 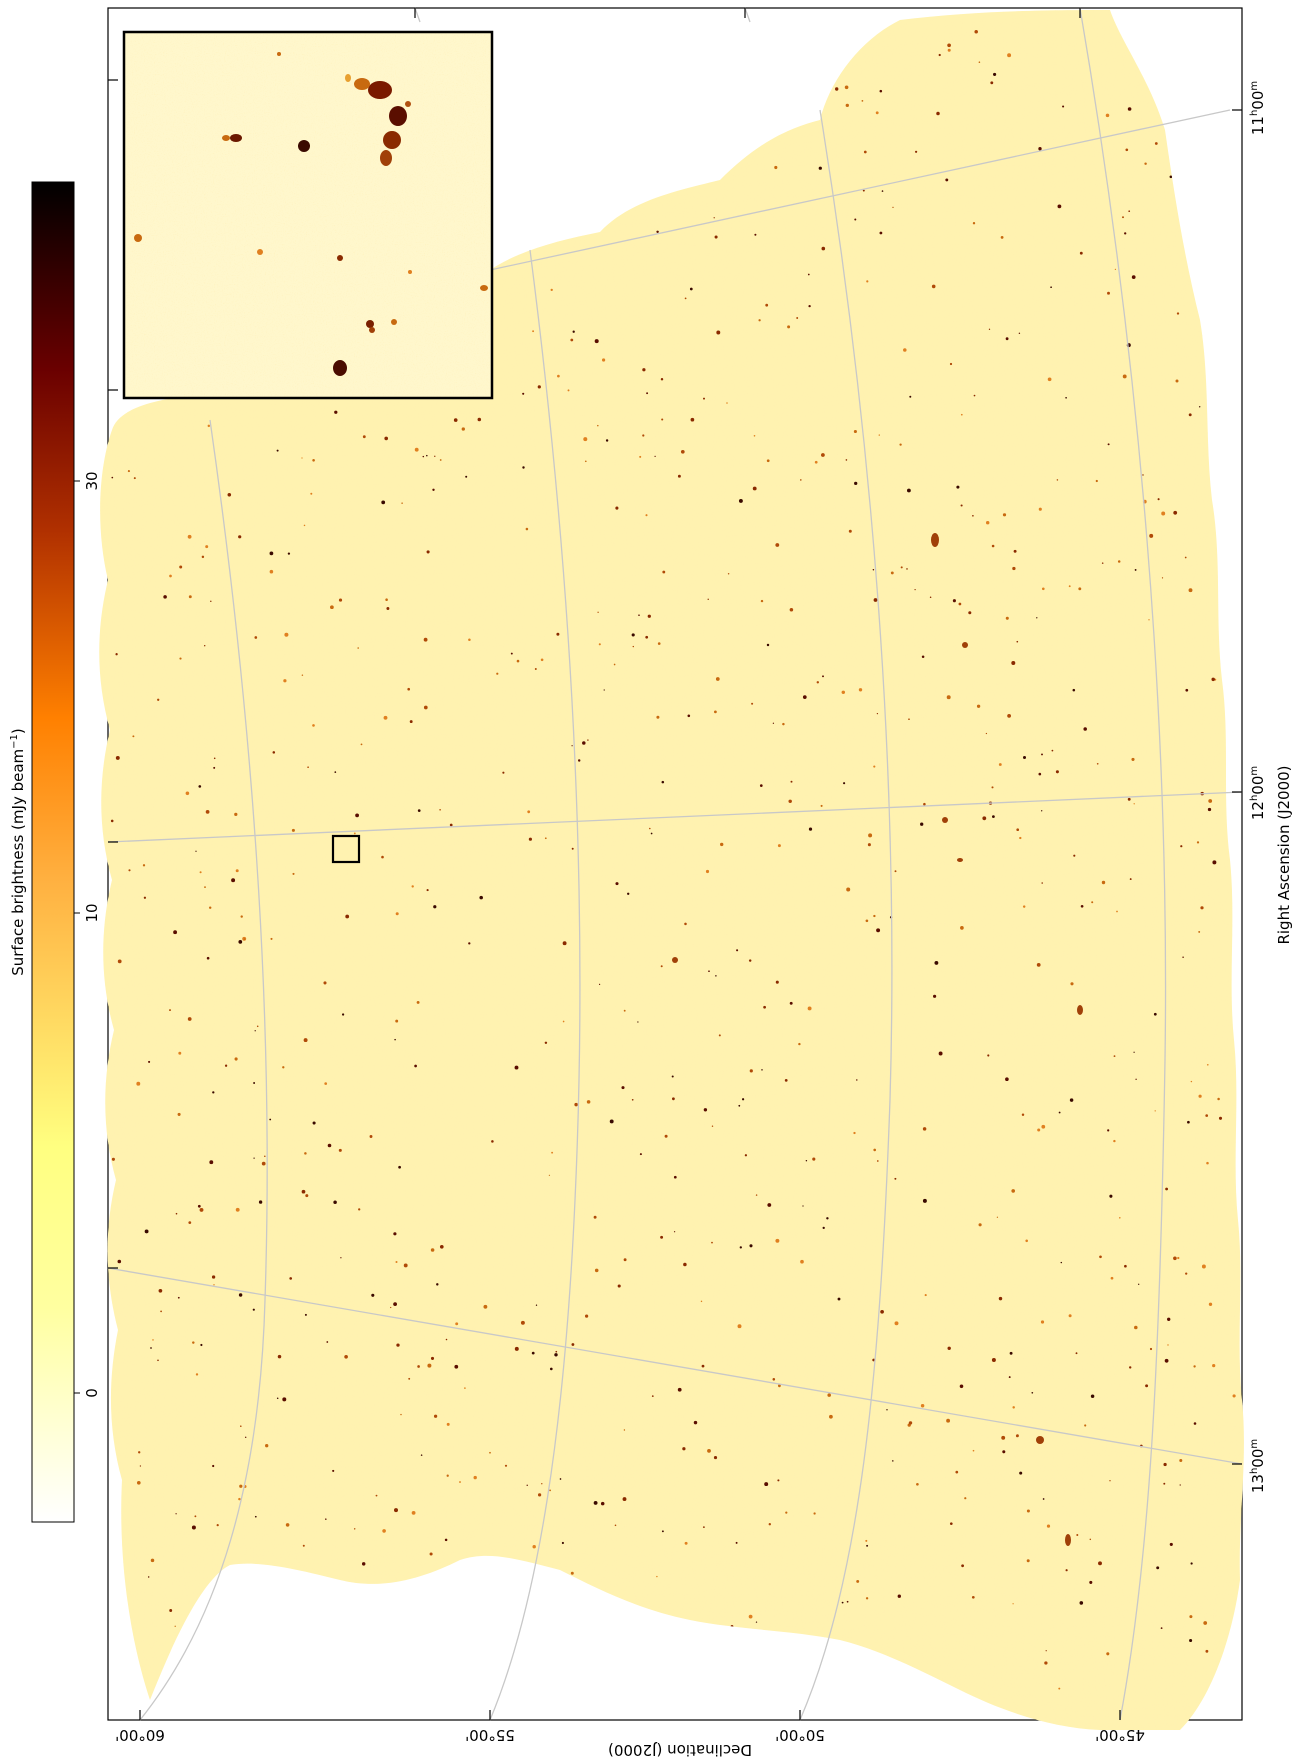 I want to click on colorbar-label: Surface brightness (mJy beam−1), so click(x=18, y=852).